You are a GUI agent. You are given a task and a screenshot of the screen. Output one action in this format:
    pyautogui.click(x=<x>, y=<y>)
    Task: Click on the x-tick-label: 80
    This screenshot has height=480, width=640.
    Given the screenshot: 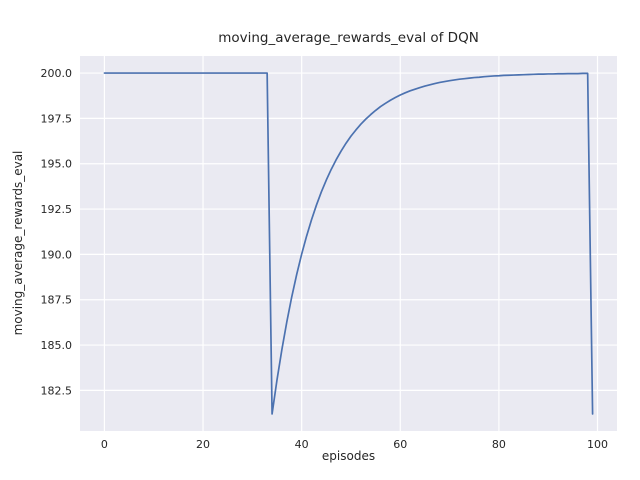 What is the action you would take?
    pyautogui.click(x=499, y=444)
    